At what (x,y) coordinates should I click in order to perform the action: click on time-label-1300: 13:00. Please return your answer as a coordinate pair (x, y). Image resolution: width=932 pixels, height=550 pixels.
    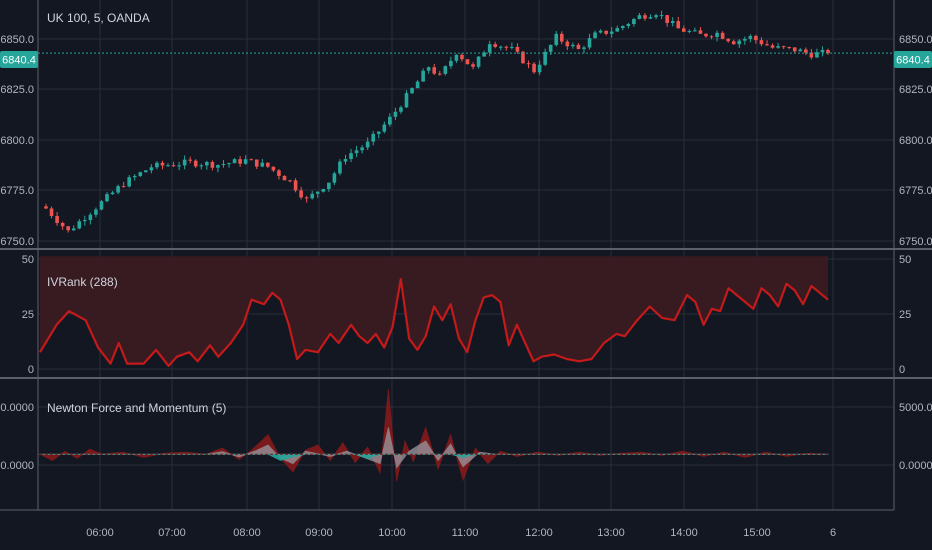
    Looking at the image, I should click on (611, 533).